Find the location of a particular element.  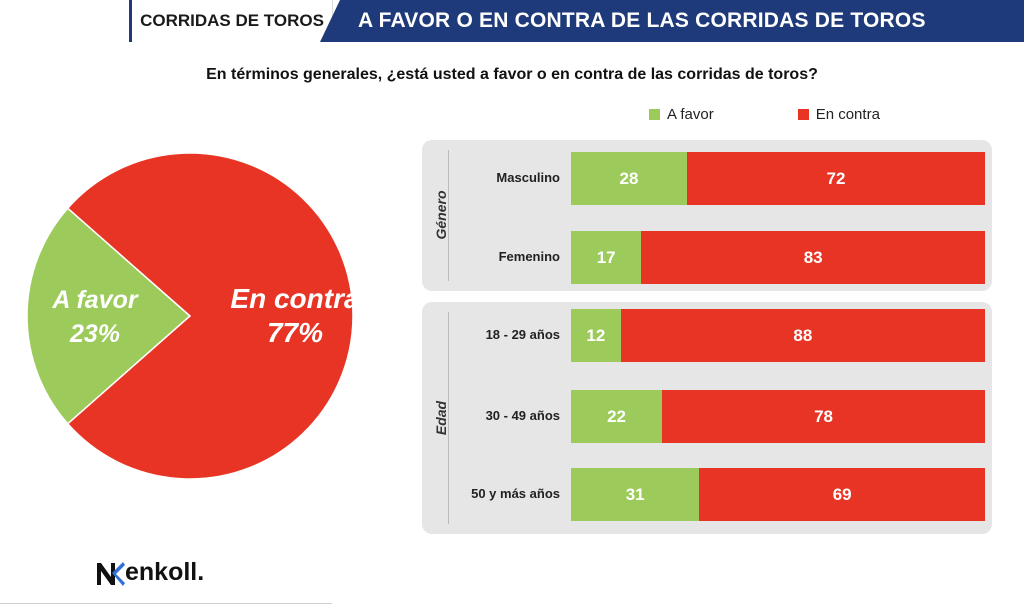

section-tag-label: CORRIDAS DE TOROS is located at coordinates (232, 20).